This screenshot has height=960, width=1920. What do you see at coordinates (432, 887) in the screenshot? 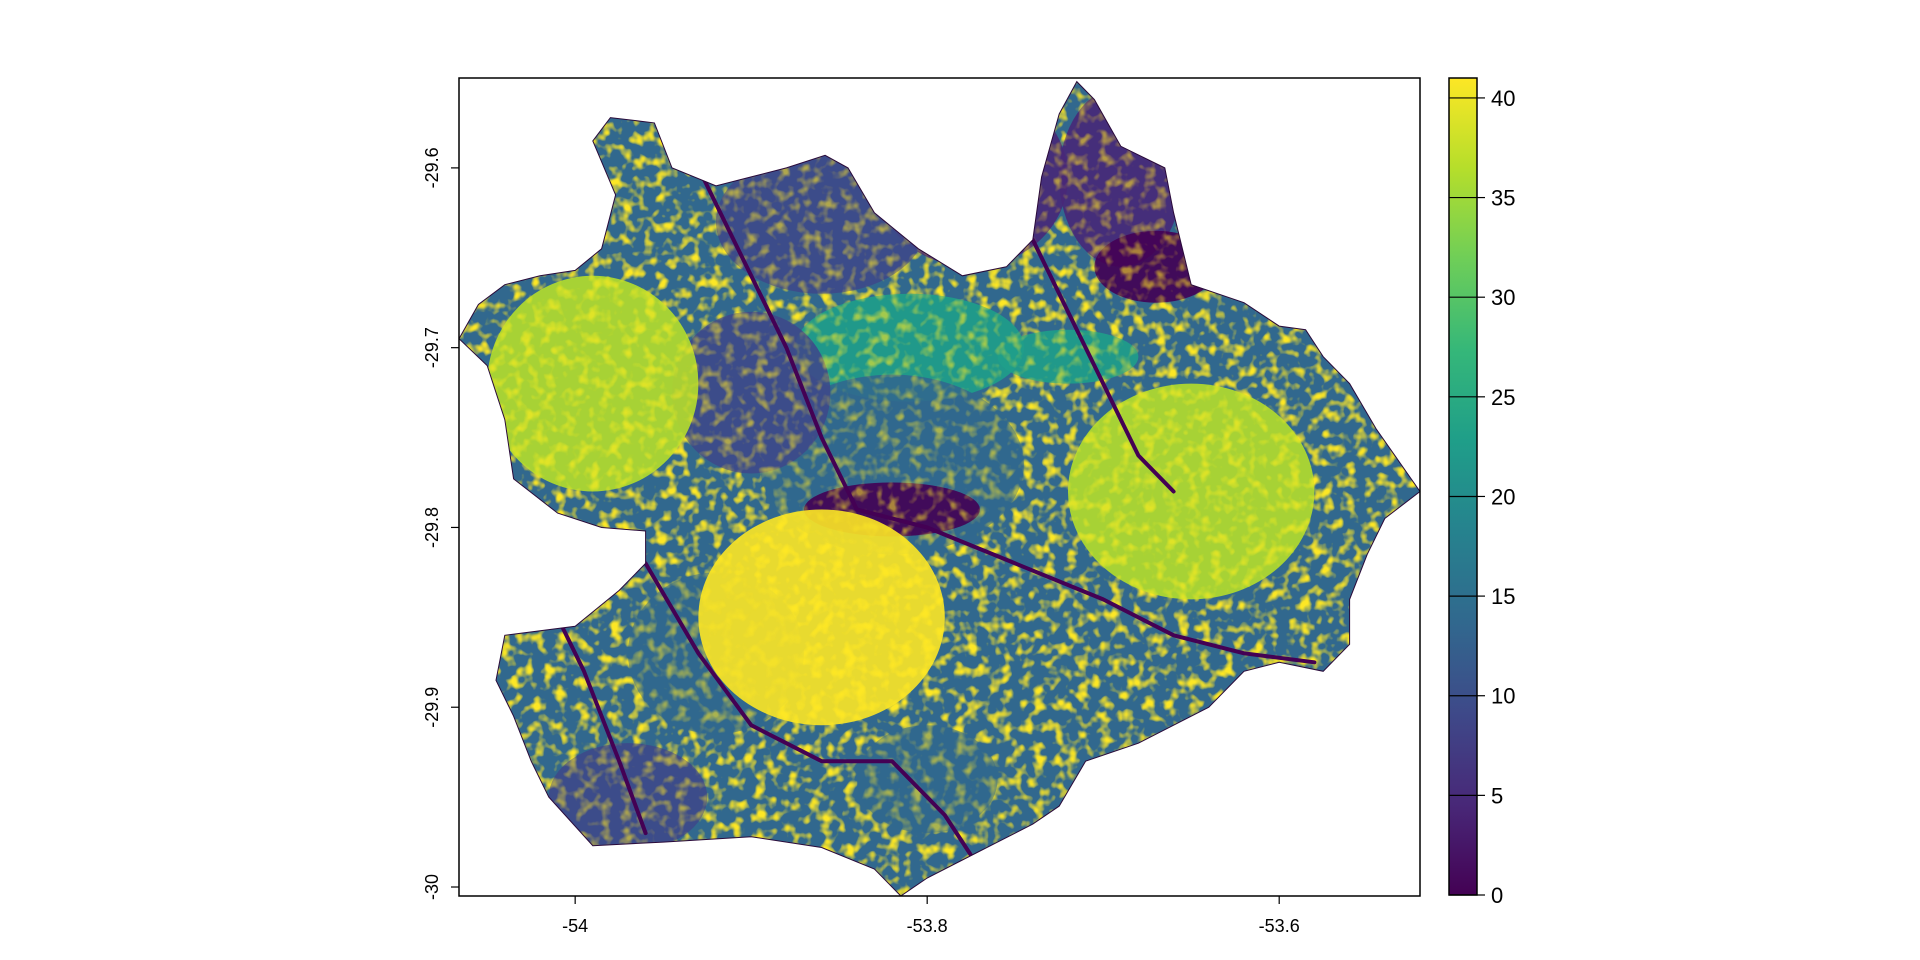
I see `y-tick-label: -30` at bounding box center [432, 887].